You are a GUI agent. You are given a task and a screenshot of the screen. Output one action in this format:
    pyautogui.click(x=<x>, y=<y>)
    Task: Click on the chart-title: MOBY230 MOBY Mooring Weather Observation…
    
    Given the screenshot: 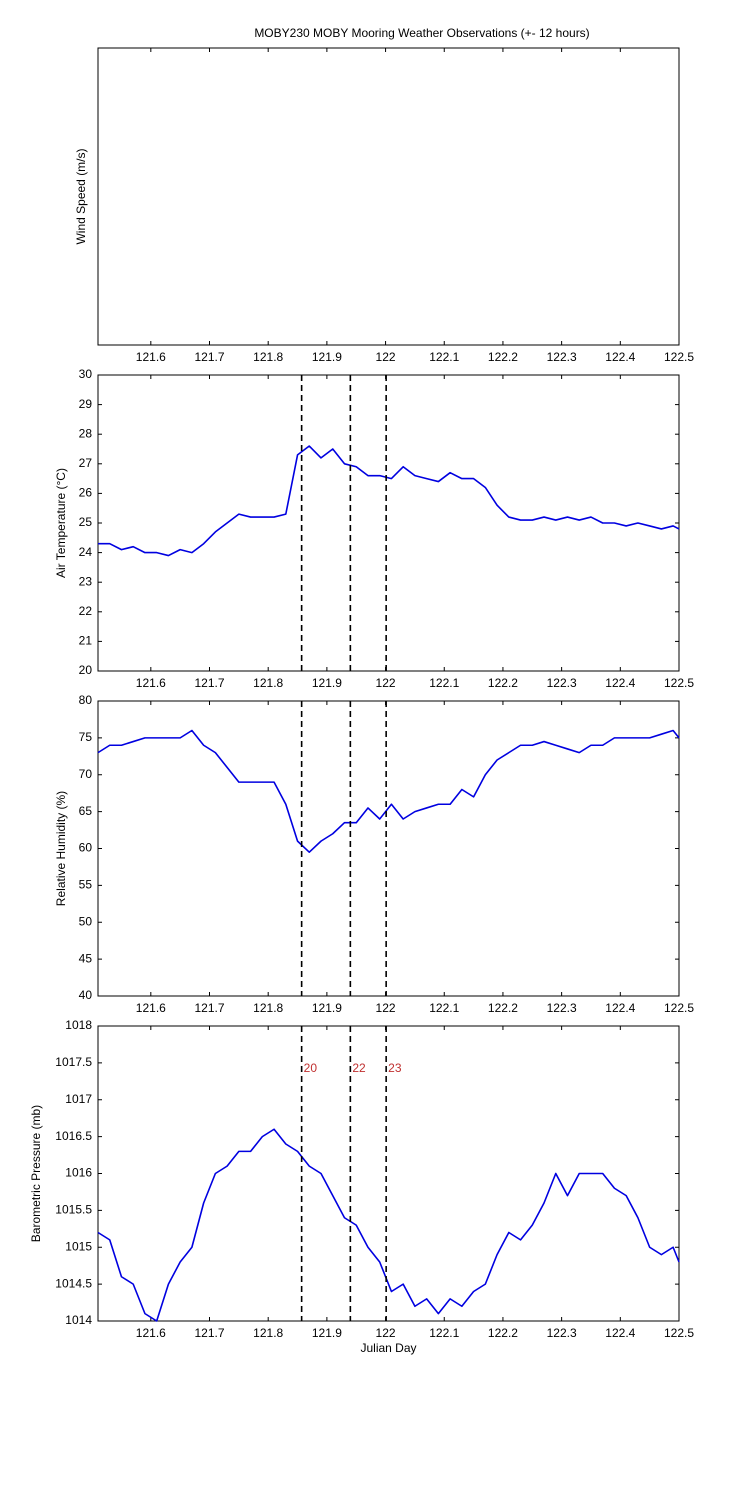 What is the action you would take?
    pyautogui.click(x=421, y=33)
    